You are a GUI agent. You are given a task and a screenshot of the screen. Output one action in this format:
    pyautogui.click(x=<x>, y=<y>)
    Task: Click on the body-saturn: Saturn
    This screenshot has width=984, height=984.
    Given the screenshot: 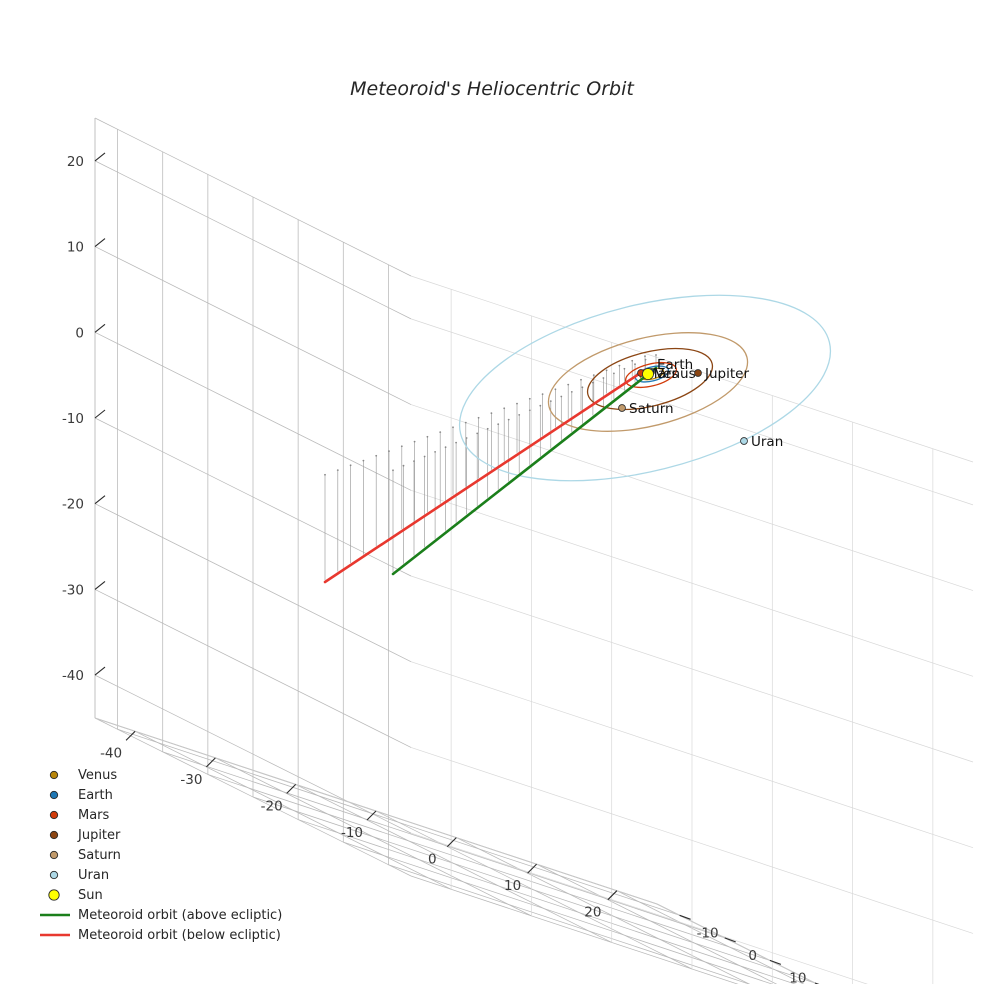 What is the action you would take?
    pyautogui.click(x=646, y=409)
    